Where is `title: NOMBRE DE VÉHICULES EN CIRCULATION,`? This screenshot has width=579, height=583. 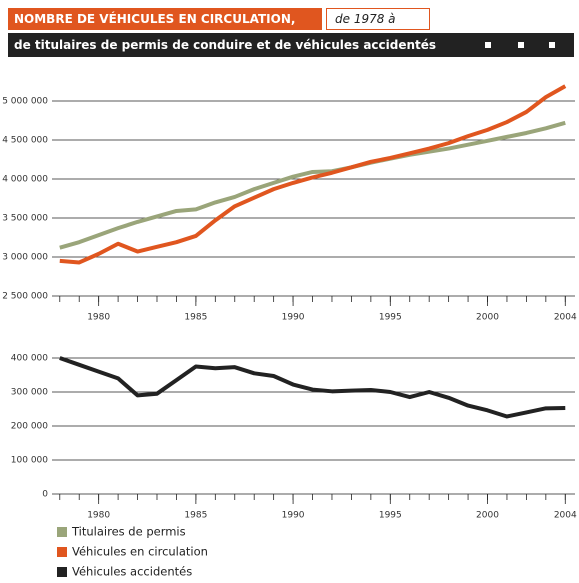
title: NOMBRE DE VÉHICULES EN CIRCULATION, is located at coordinates (165, 19).